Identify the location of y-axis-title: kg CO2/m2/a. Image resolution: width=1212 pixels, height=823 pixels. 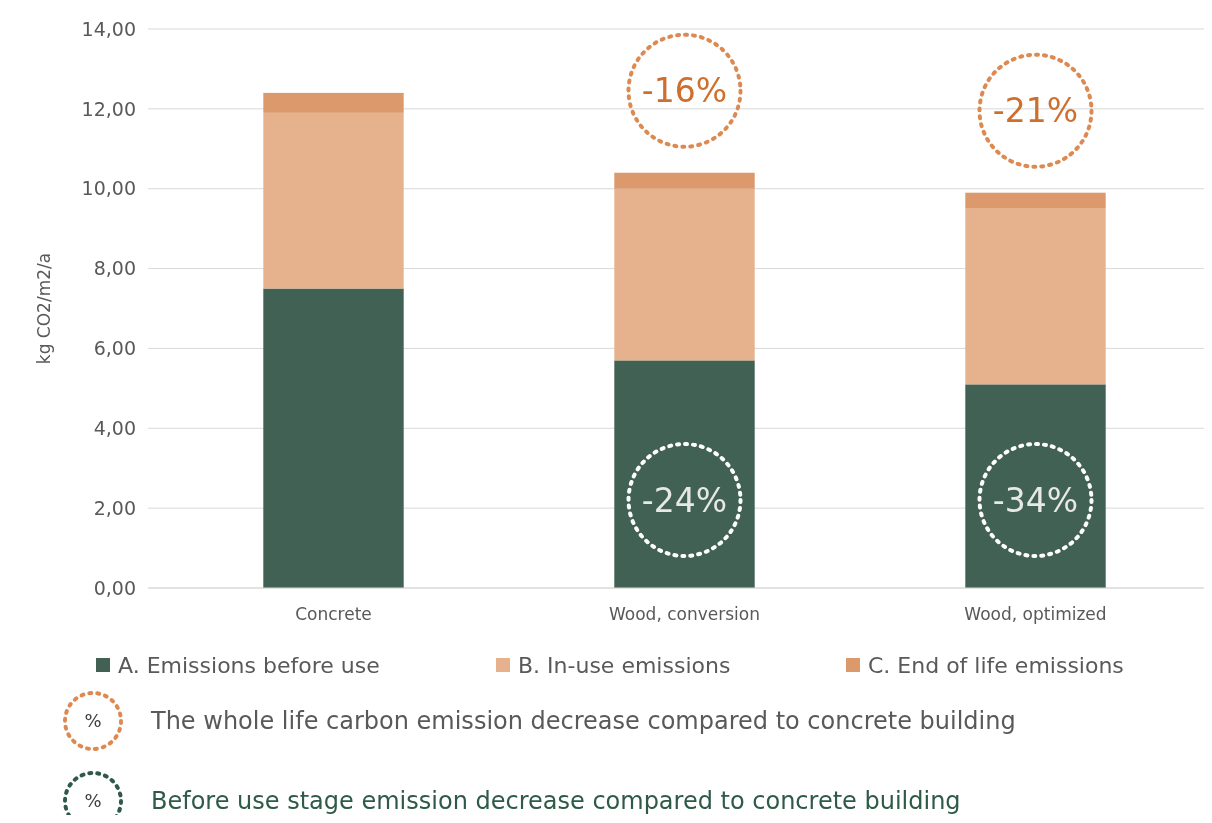
(44, 308).